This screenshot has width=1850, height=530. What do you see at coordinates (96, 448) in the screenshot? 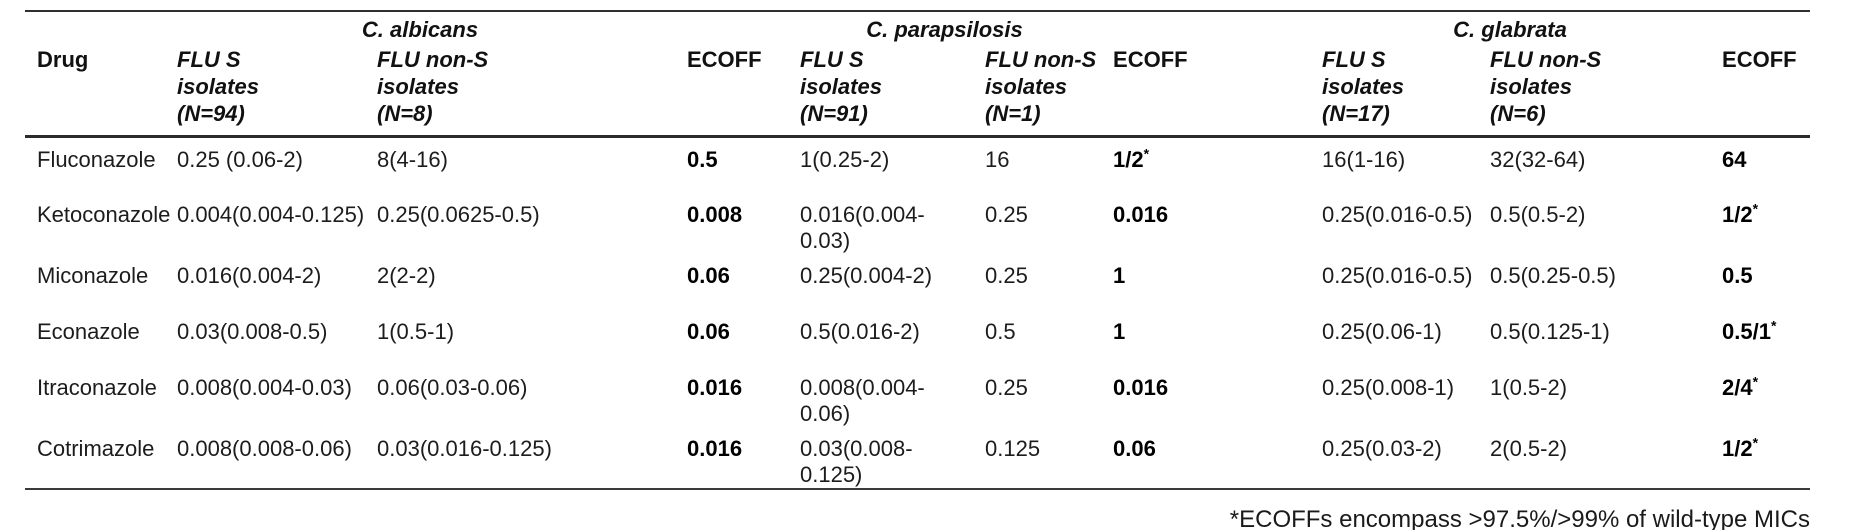
I see `drug-name: Cotrimazole` at bounding box center [96, 448].